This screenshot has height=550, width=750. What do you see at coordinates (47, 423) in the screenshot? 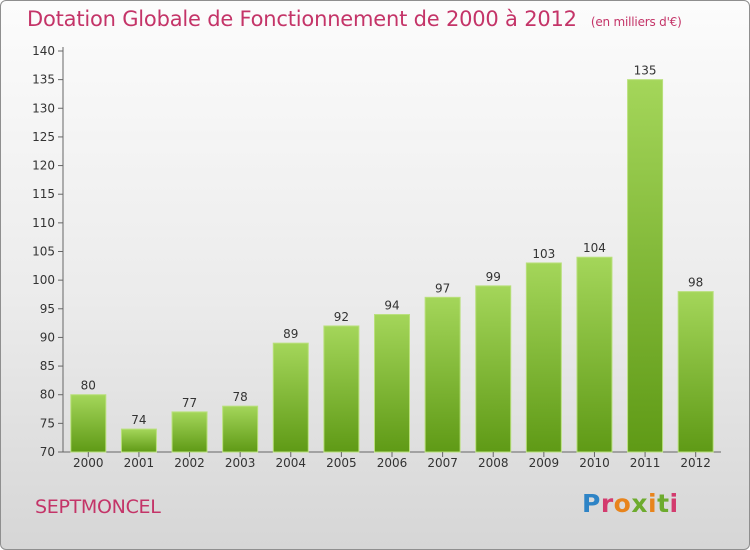
I see `y-tick-label: 75` at bounding box center [47, 423].